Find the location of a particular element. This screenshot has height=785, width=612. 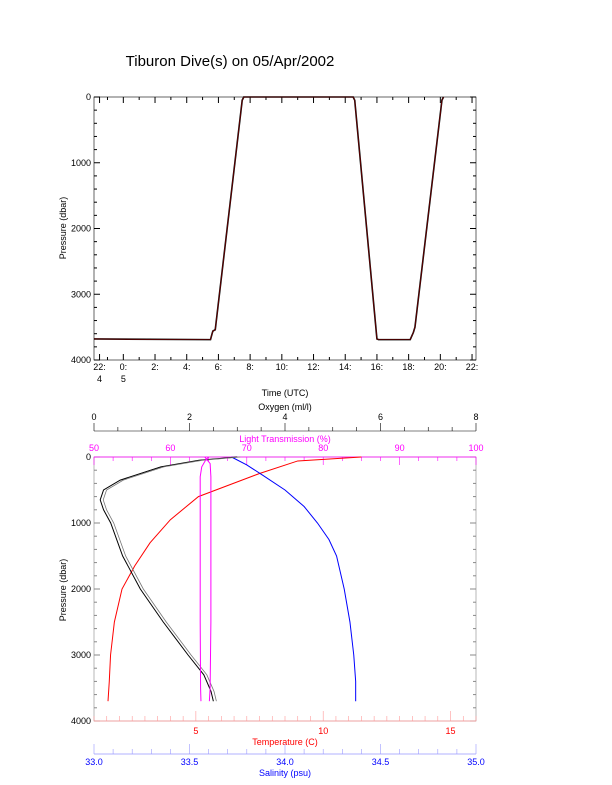

temperature-tick-label: 15 is located at coordinates (451, 731).